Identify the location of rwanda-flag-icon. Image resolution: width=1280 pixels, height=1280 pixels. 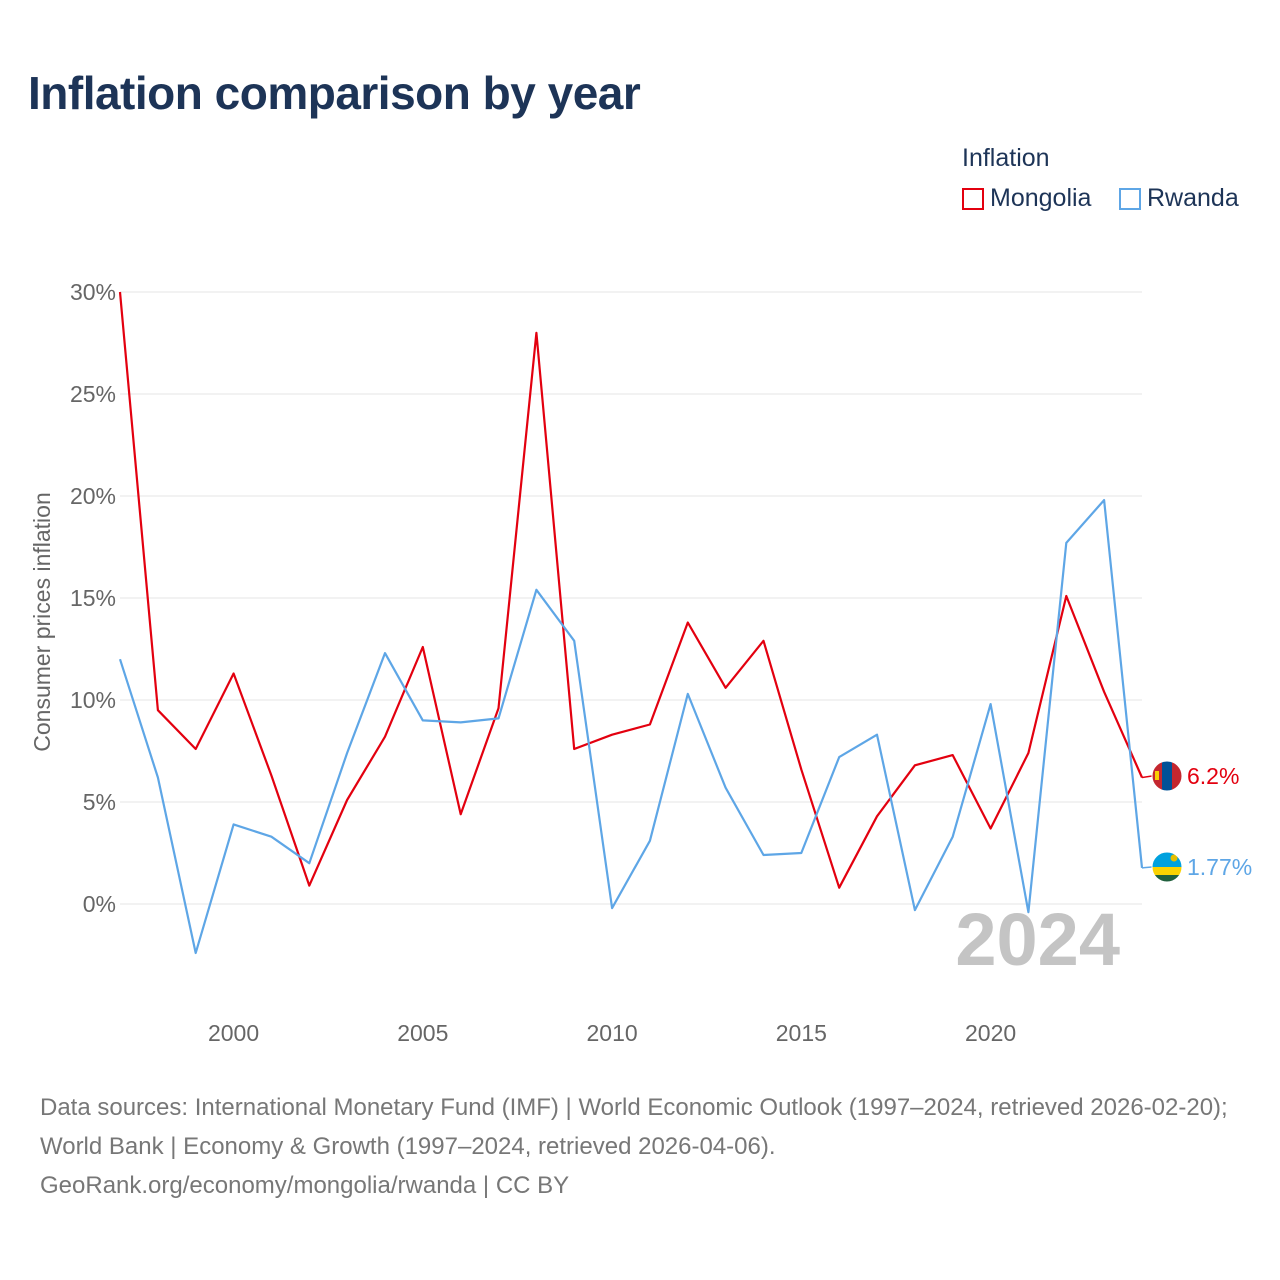
(1167, 867).